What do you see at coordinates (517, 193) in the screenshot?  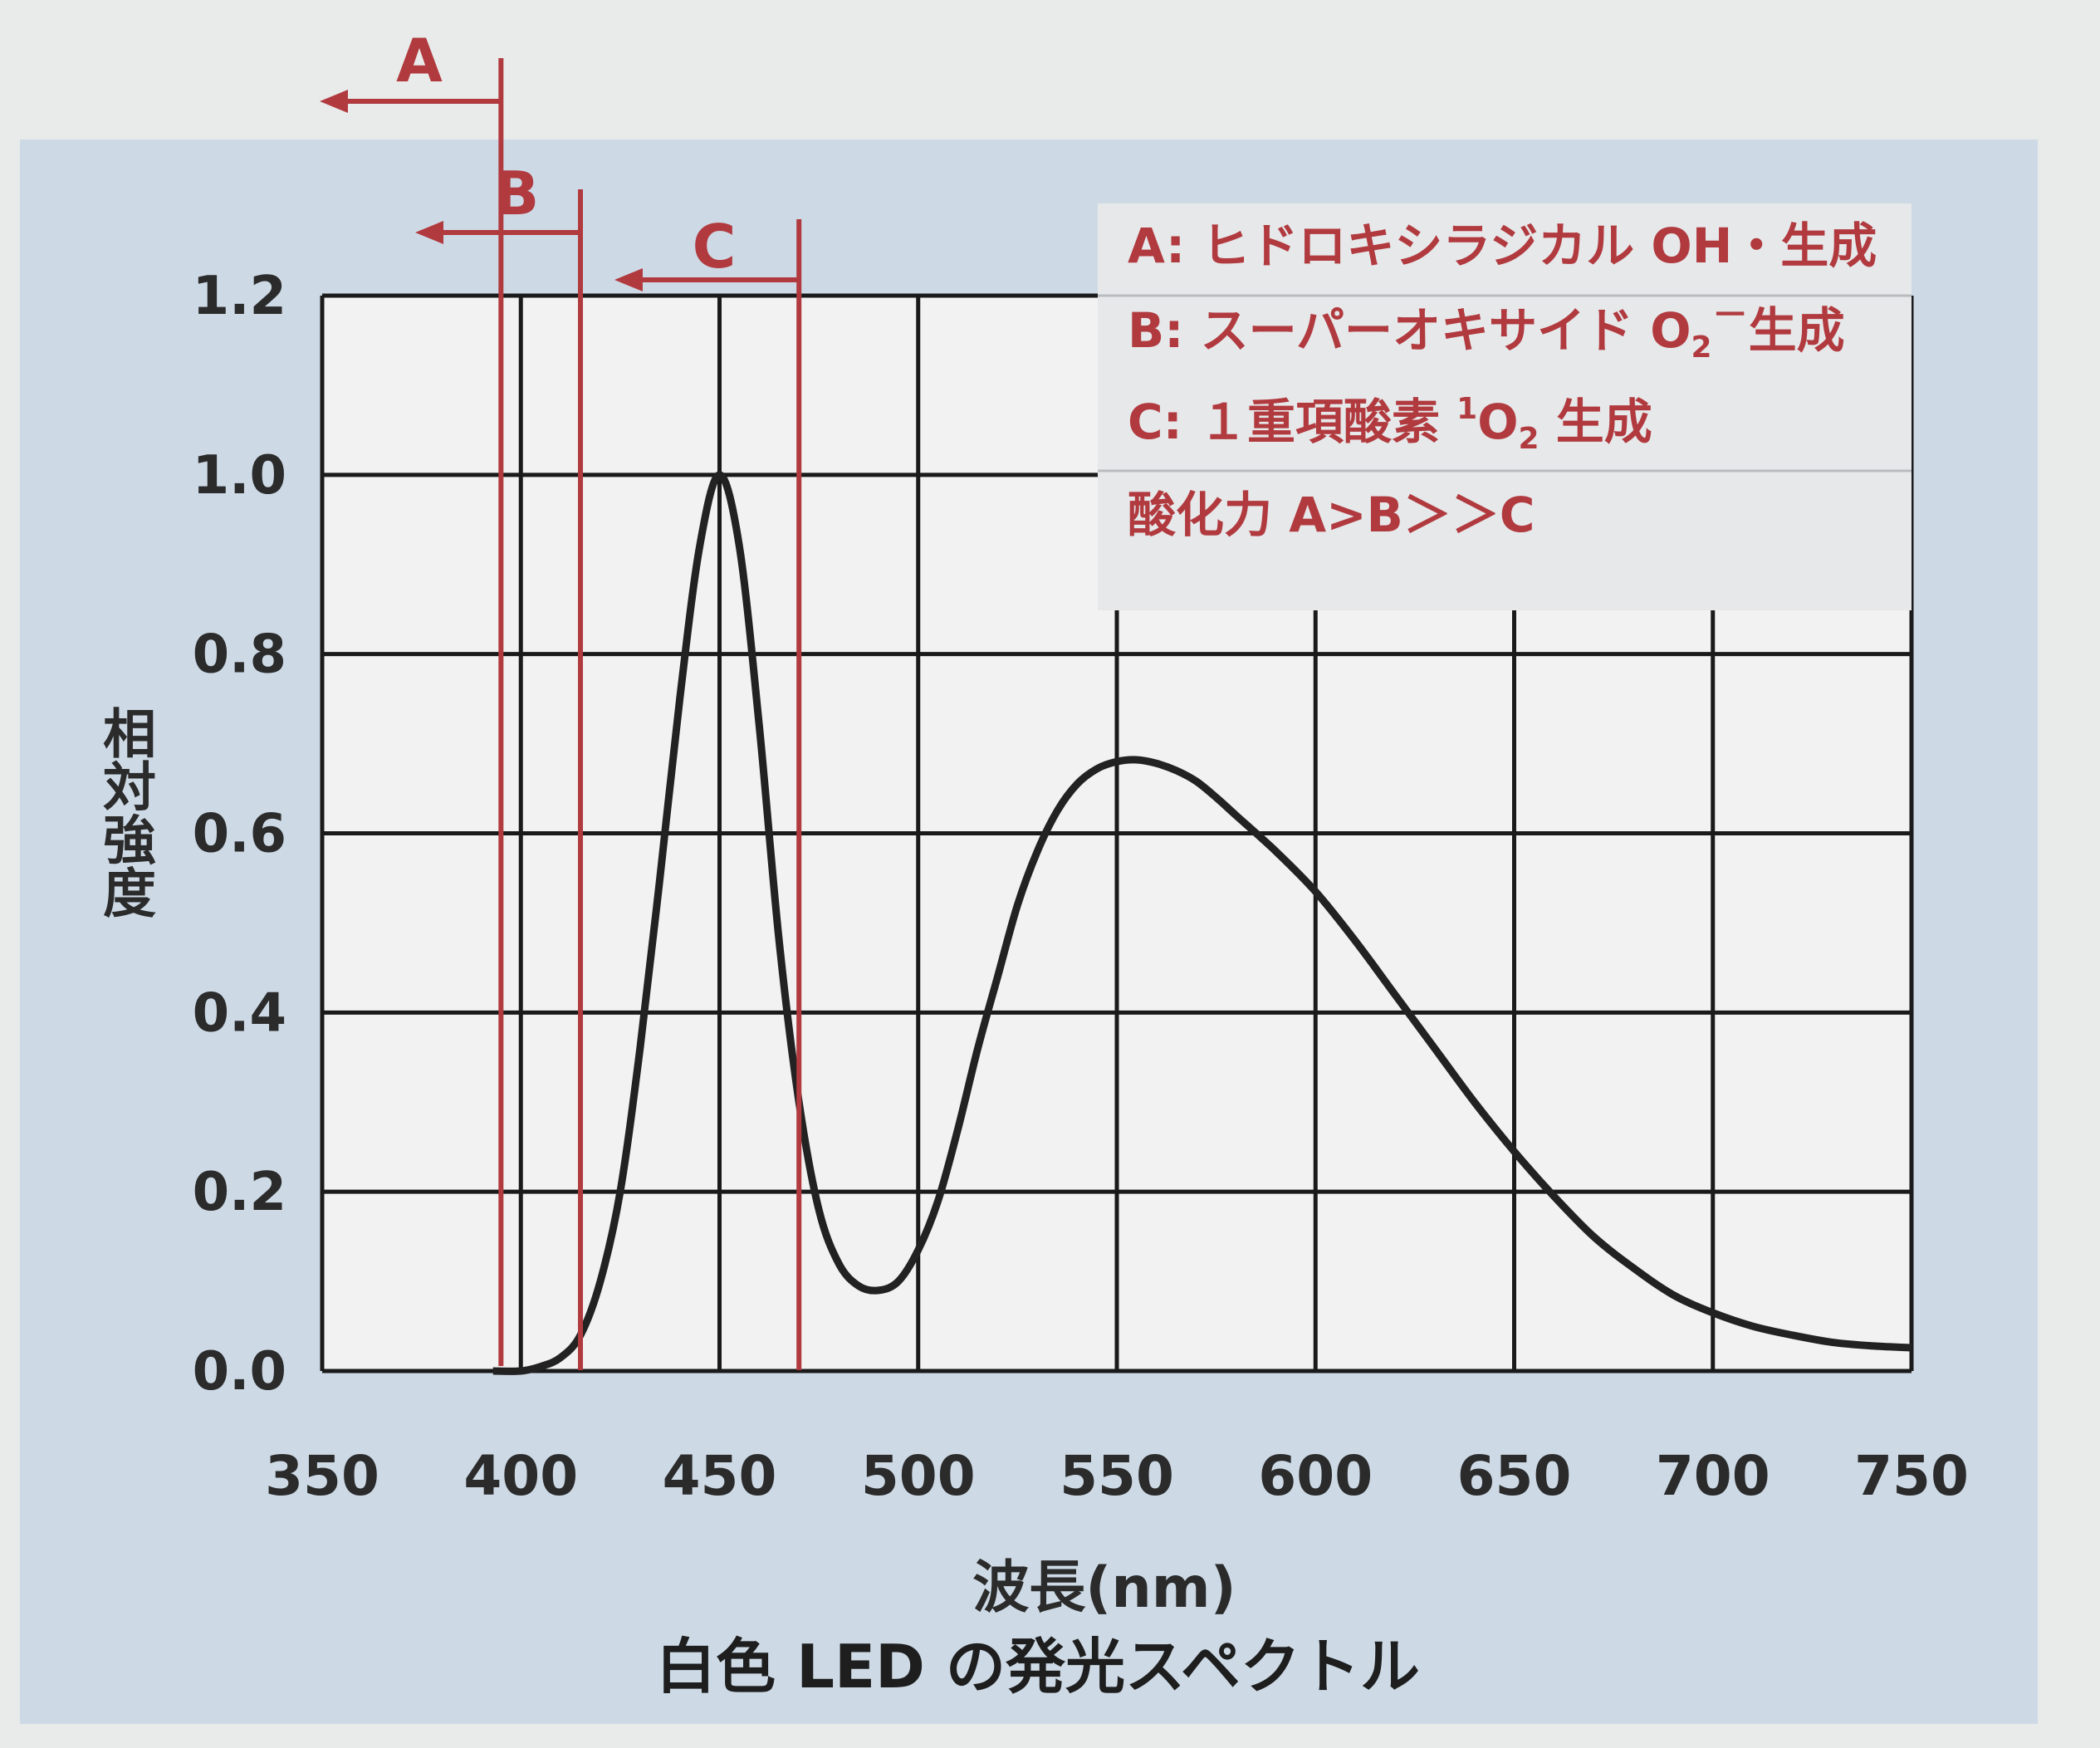 I see `marker-label-b: B` at bounding box center [517, 193].